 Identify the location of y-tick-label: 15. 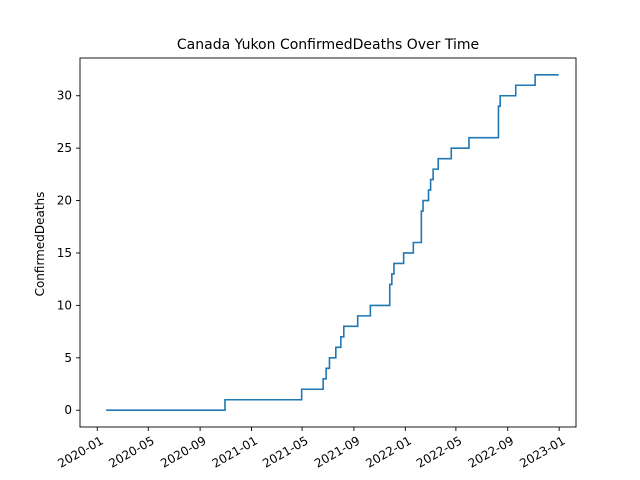
(64, 253).